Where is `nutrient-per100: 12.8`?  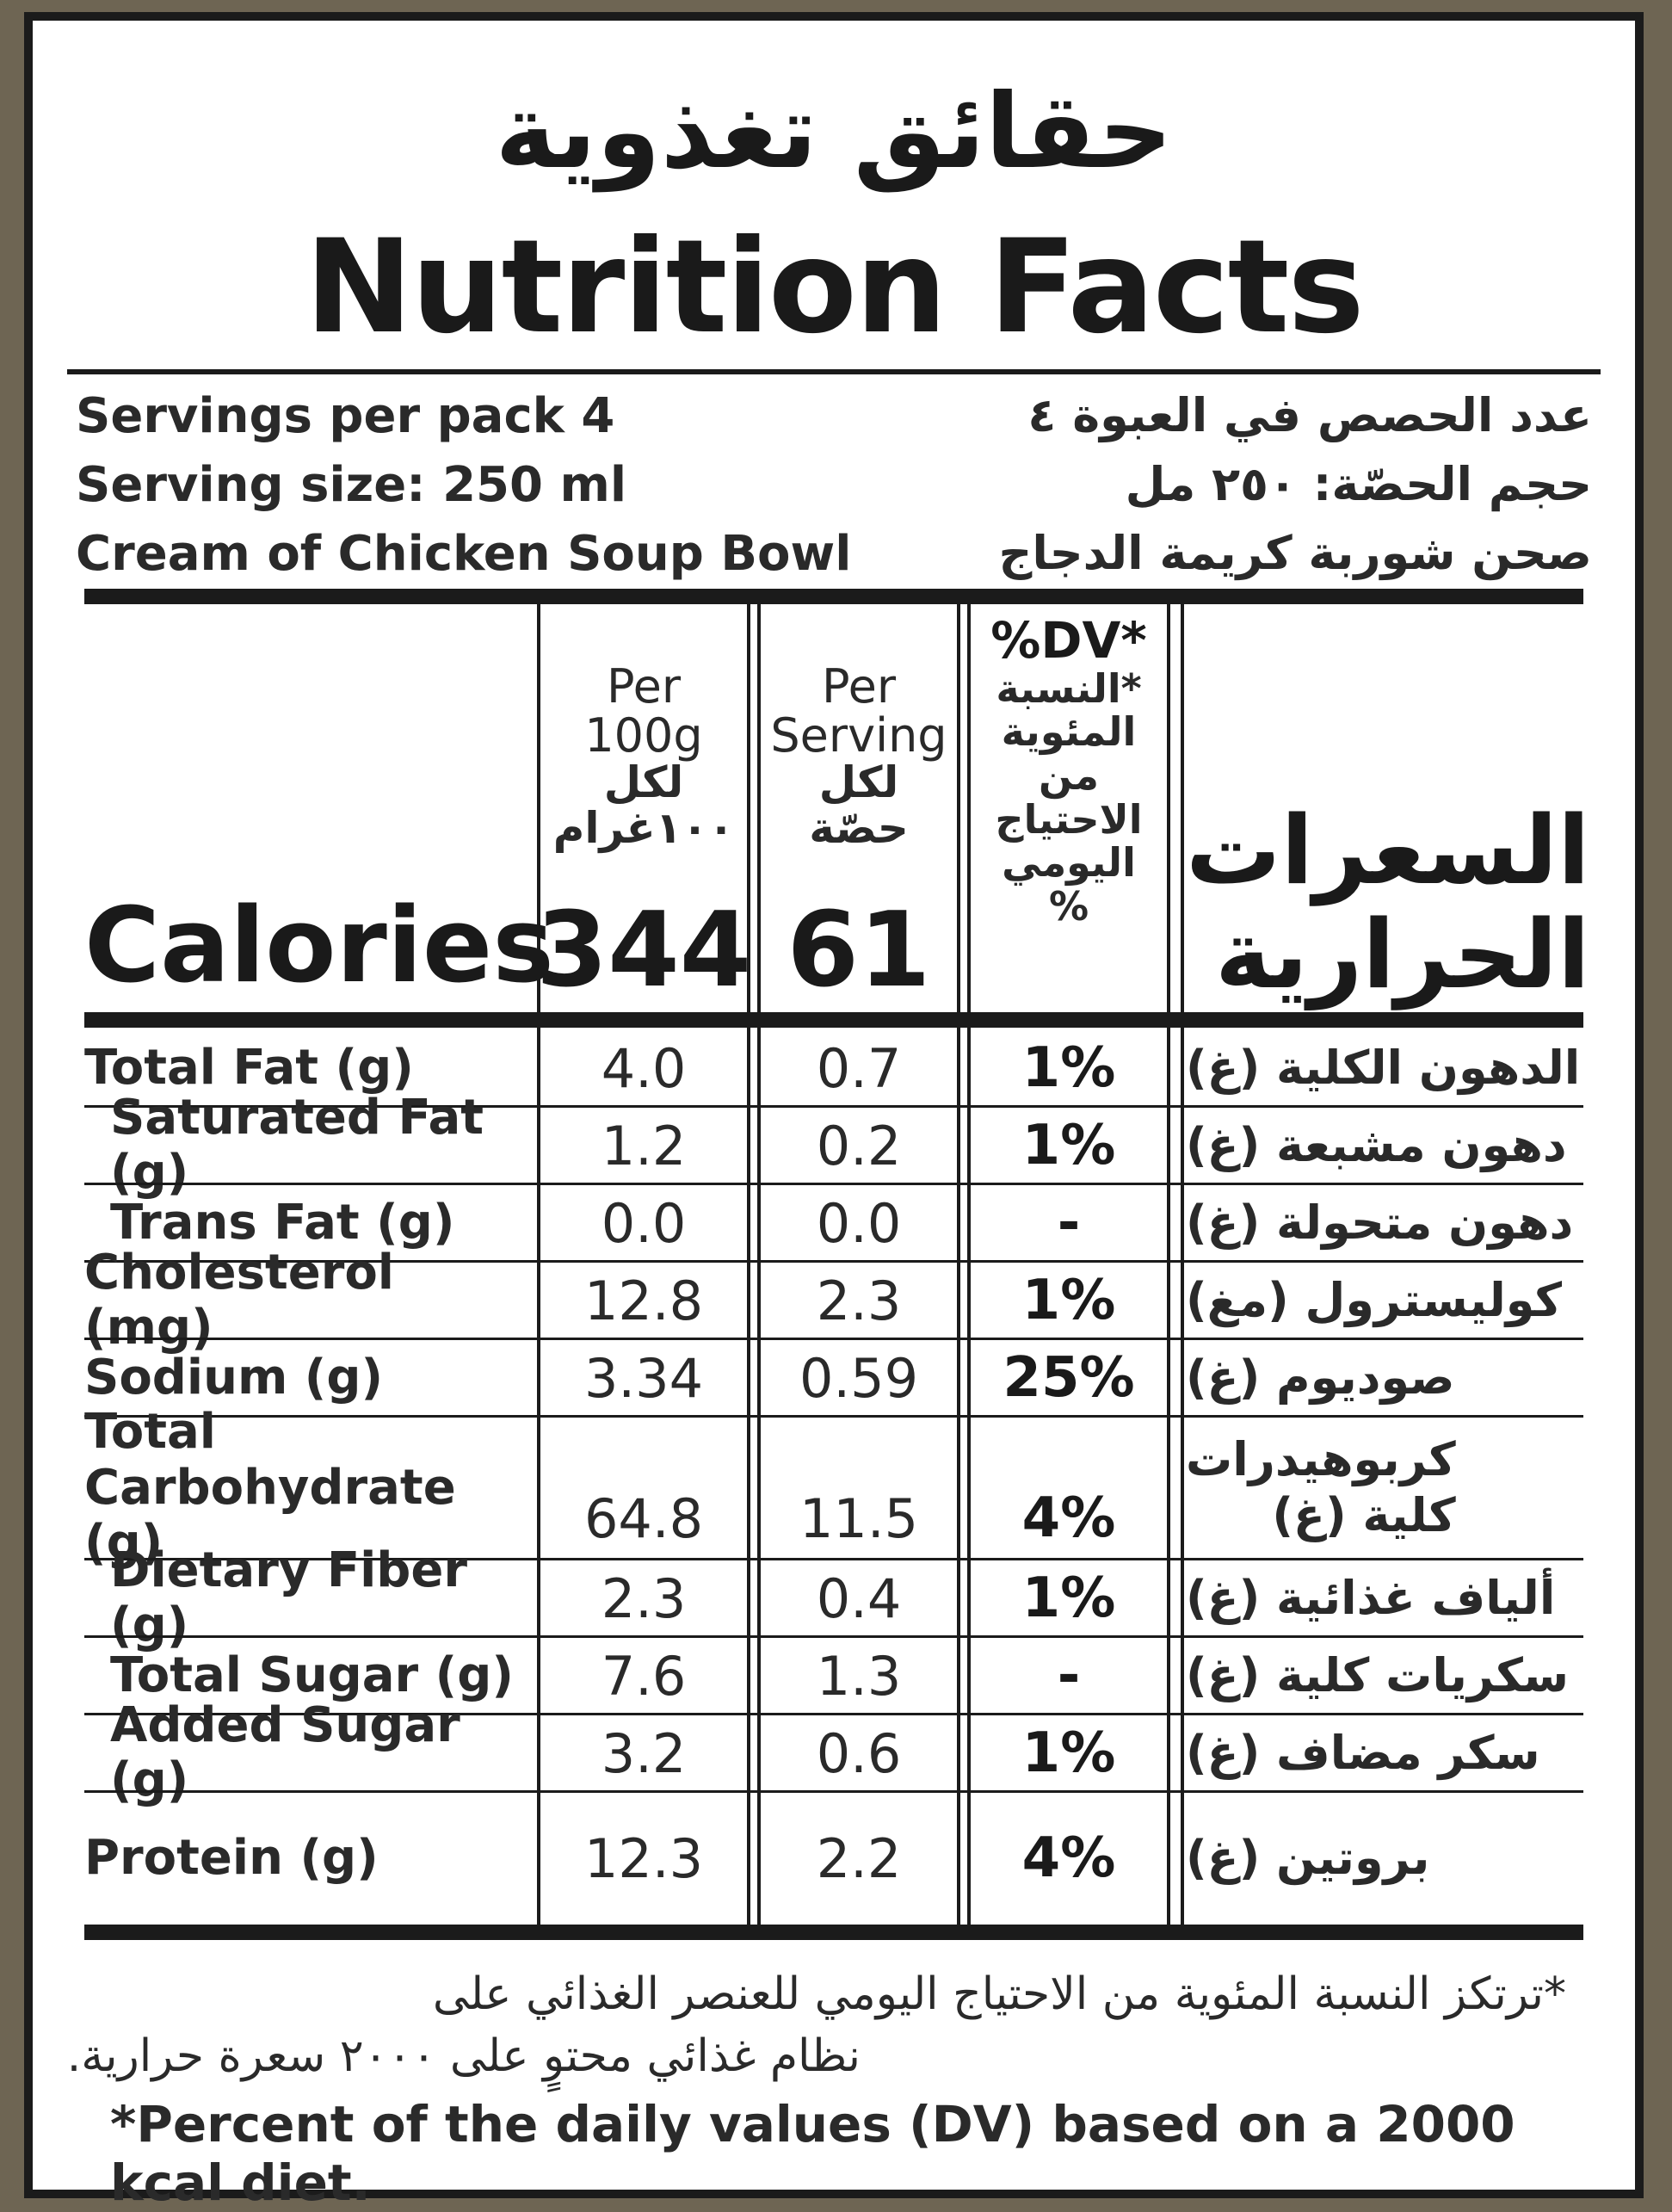
nutrient-per100: 12.8 is located at coordinates (643, 1300).